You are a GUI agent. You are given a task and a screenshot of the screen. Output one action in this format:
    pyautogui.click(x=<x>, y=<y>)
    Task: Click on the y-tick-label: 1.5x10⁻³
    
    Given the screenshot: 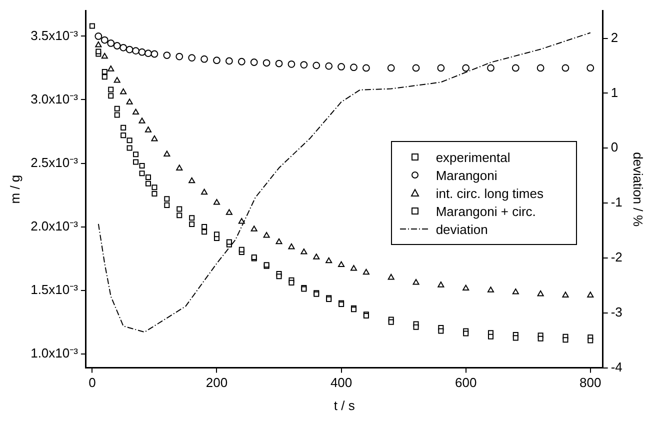 What is the action you would take?
    pyautogui.click(x=54, y=289)
    